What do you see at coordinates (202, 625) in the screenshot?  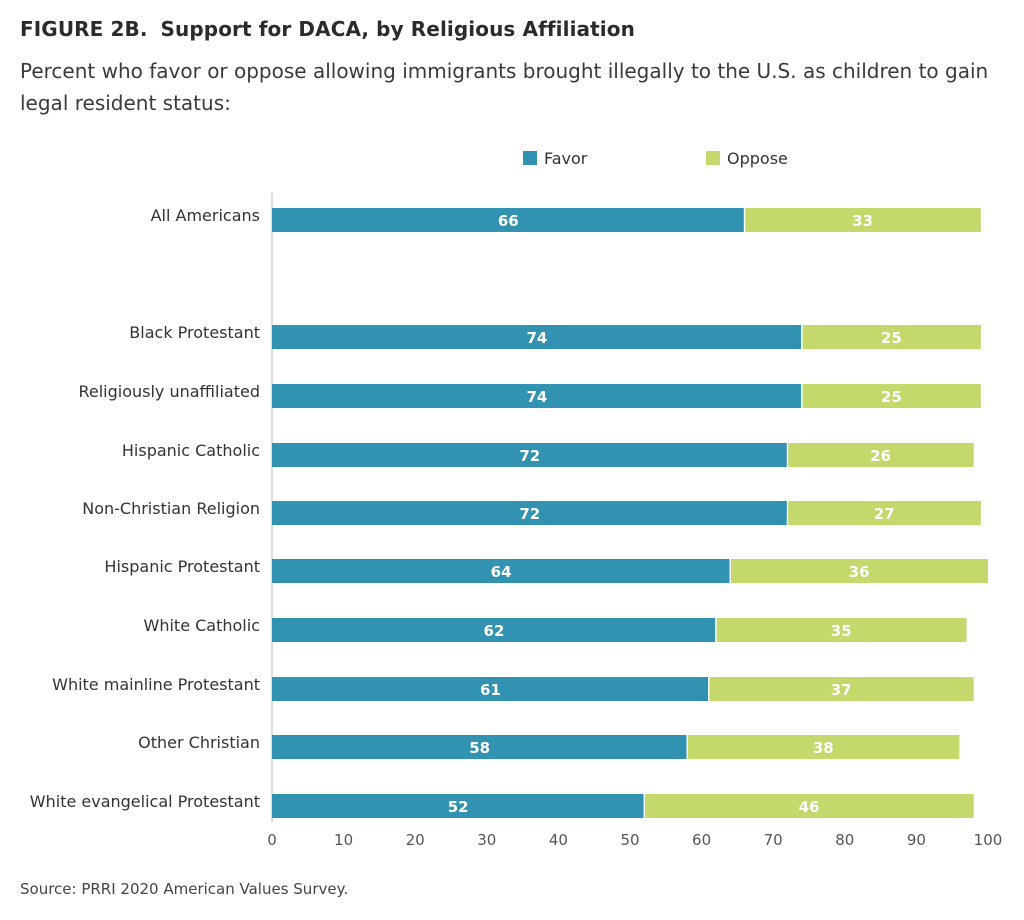 I see `category-label: White Catholic` at bounding box center [202, 625].